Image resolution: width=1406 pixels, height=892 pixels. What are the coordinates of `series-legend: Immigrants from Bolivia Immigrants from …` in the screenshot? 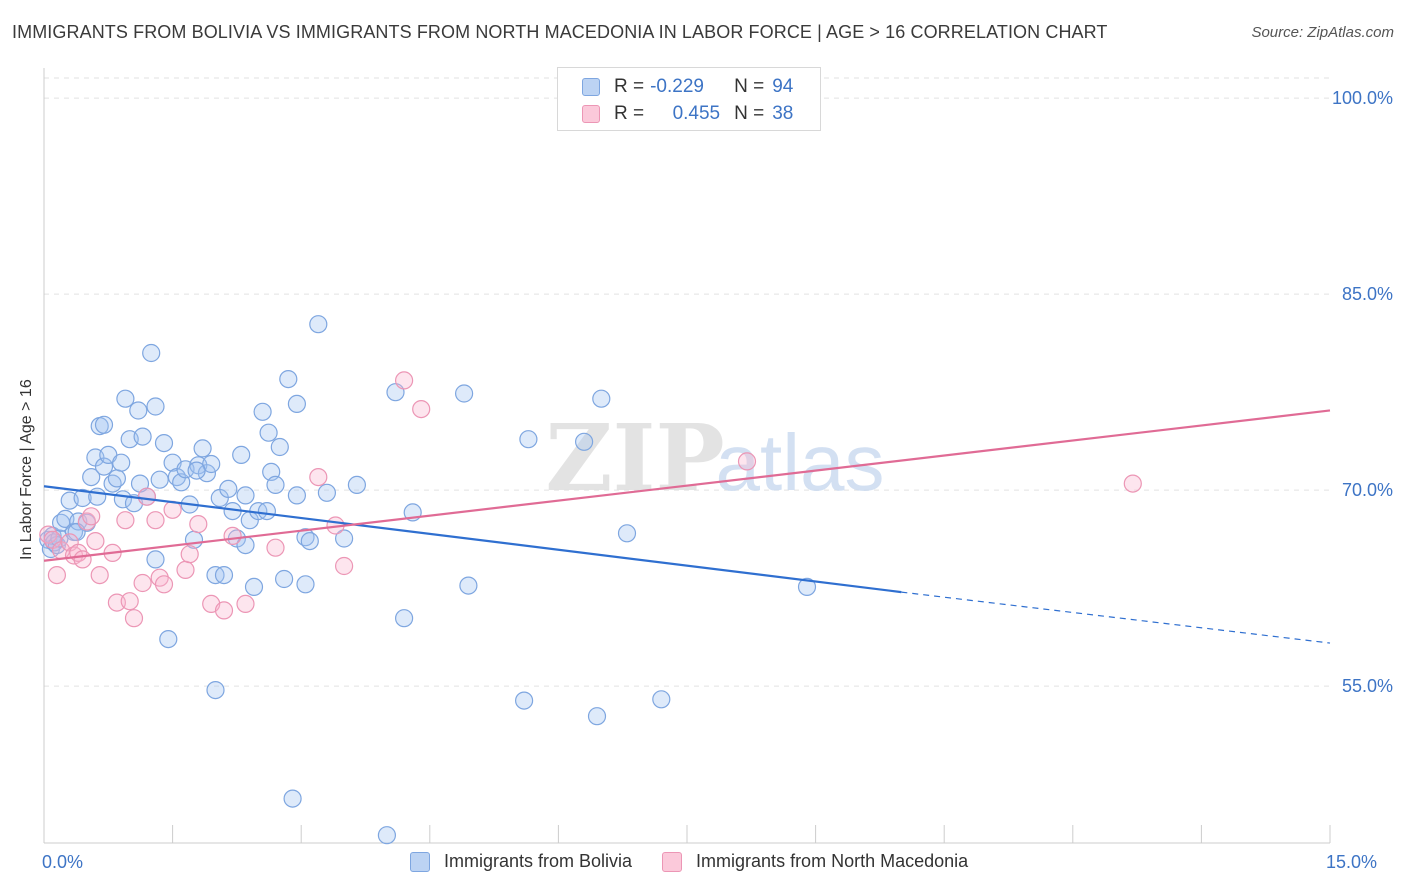 It's located at (704, 861).